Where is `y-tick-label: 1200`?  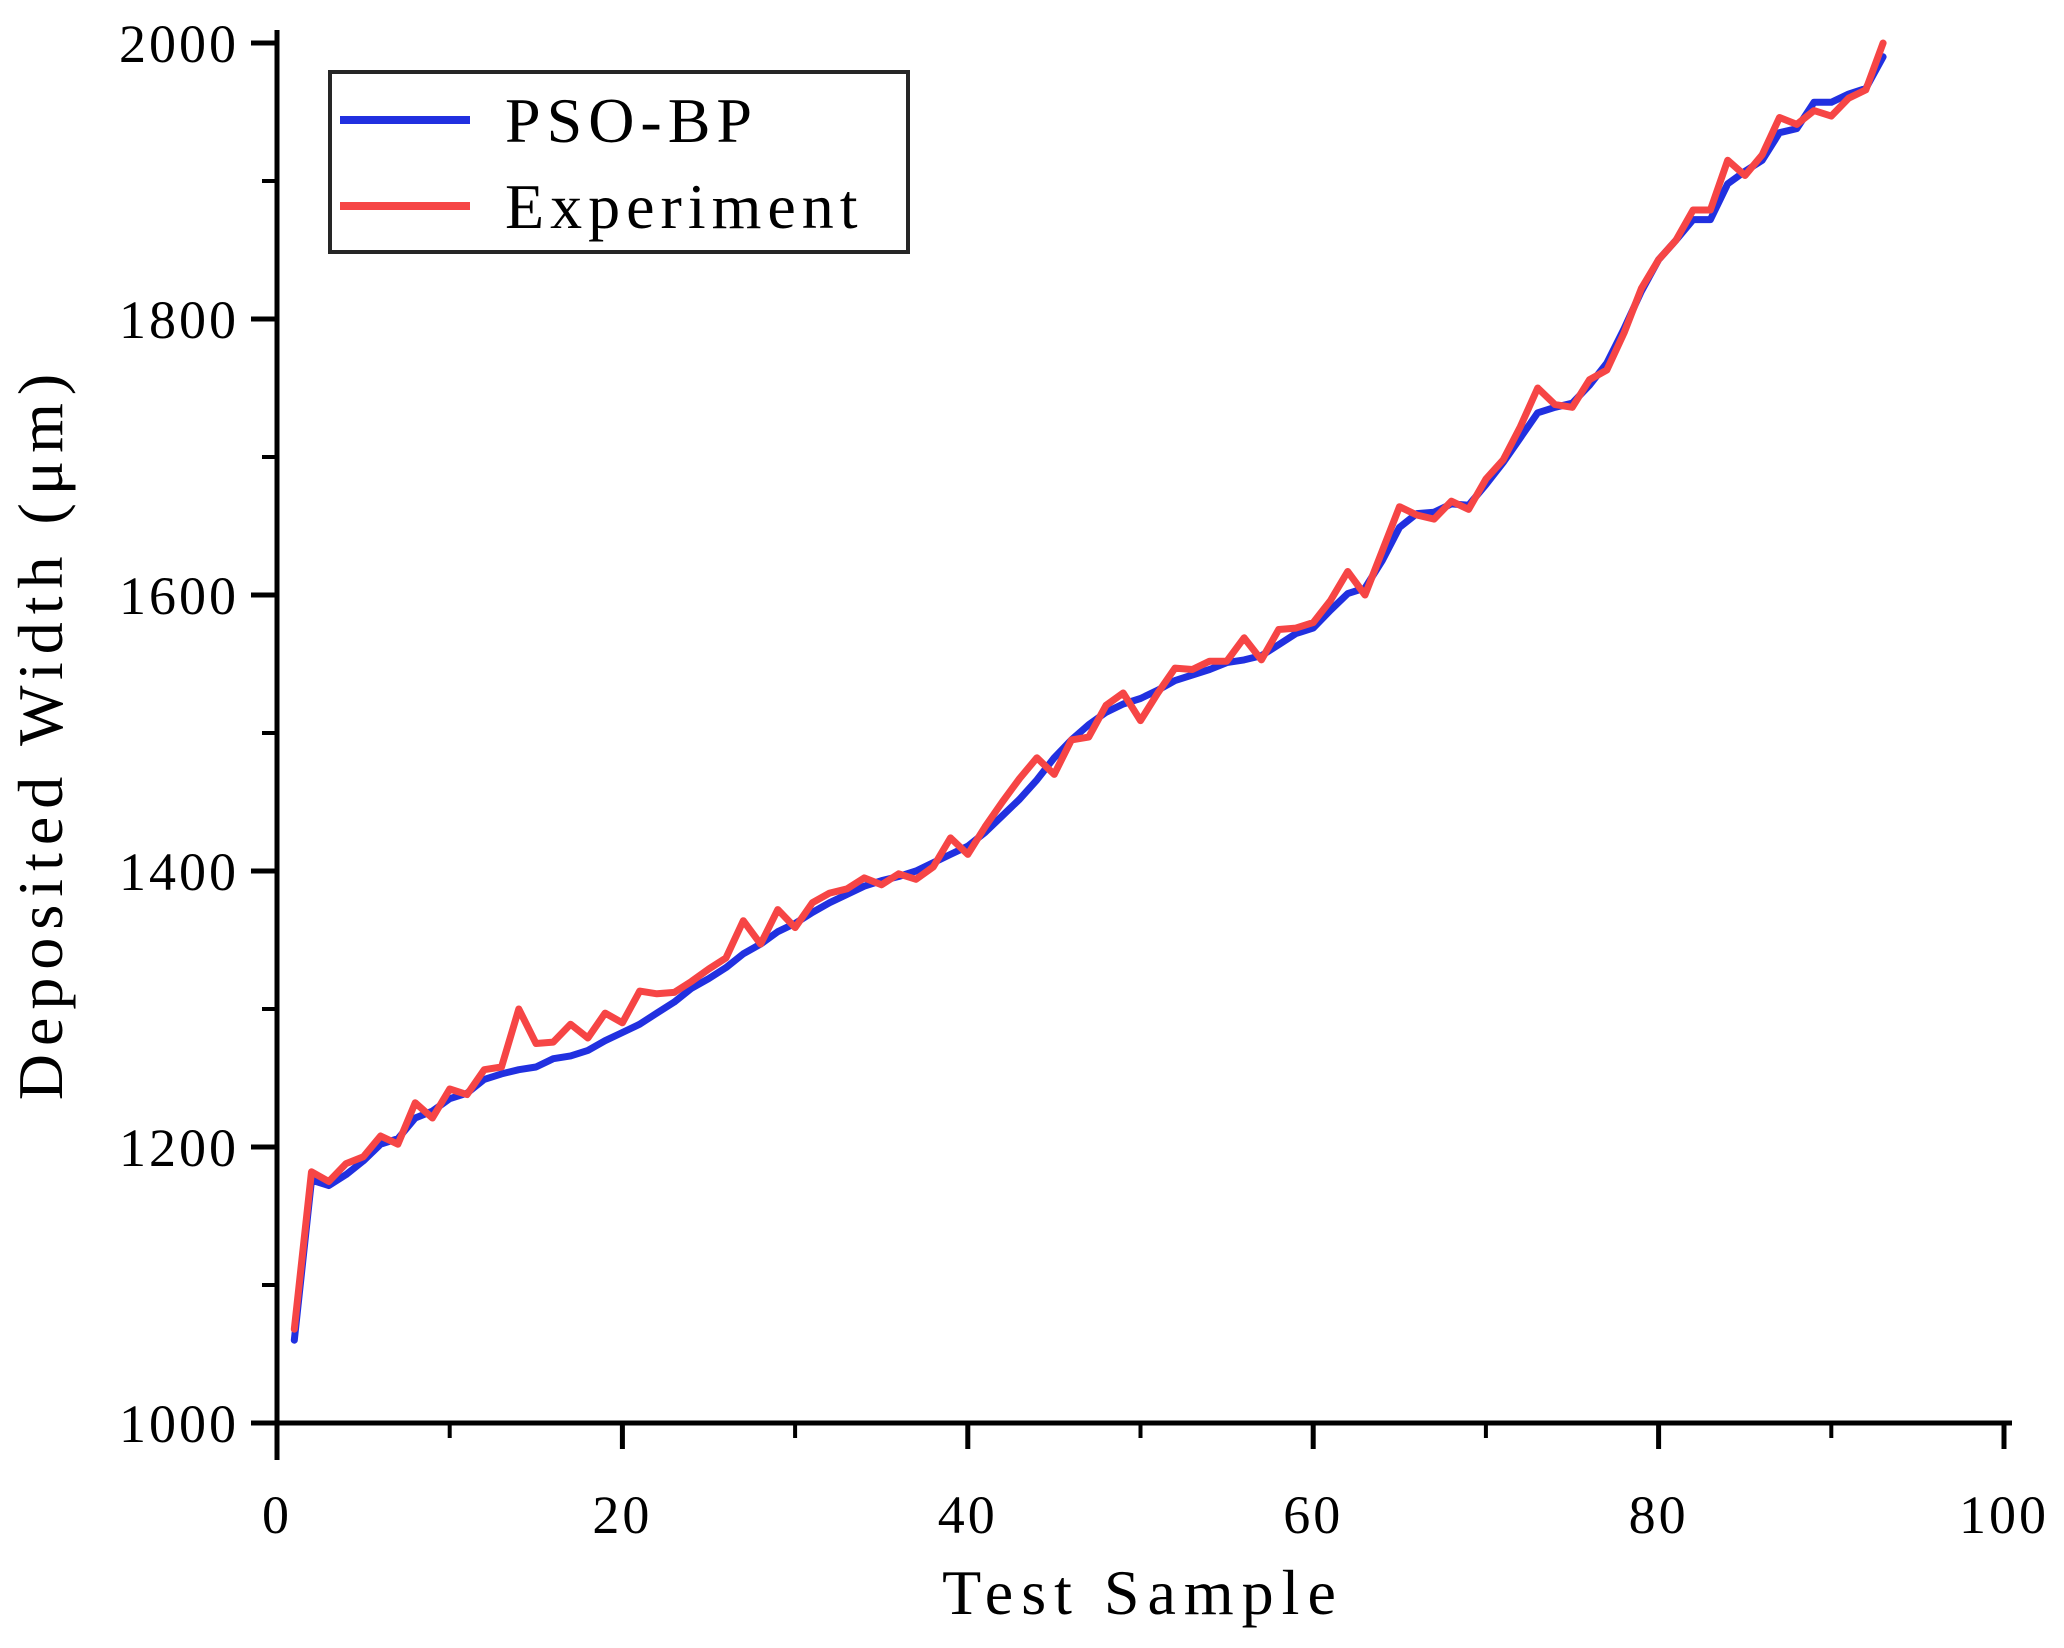
y-tick-label: 1200 is located at coordinates (179, 1148).